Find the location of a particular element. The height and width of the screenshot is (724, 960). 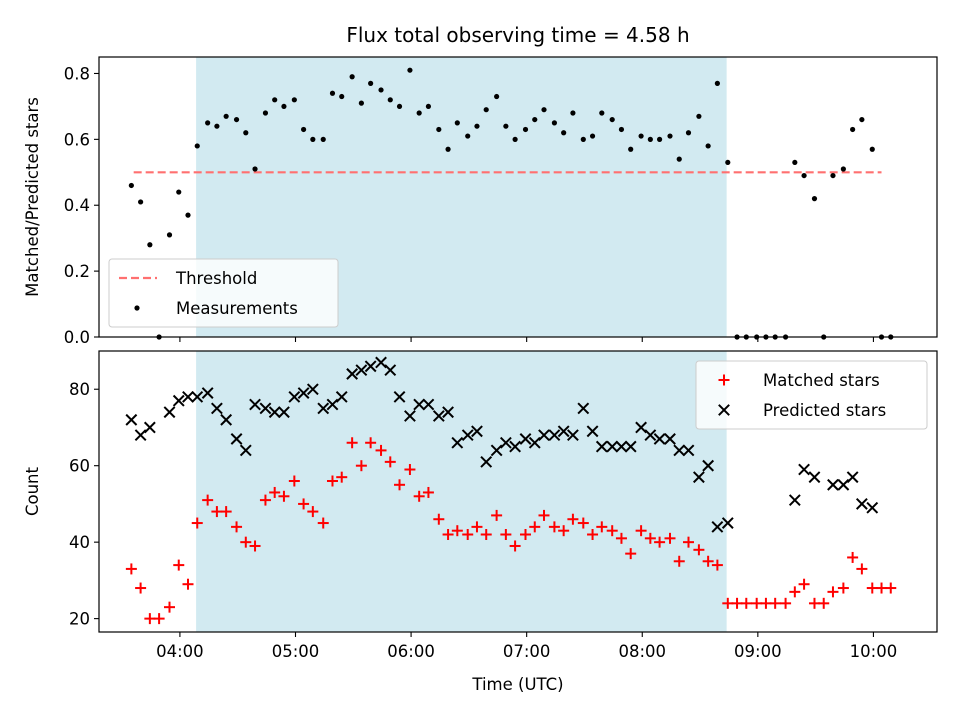

y-axis-label-2: Count is located at coordinates (32, 491).